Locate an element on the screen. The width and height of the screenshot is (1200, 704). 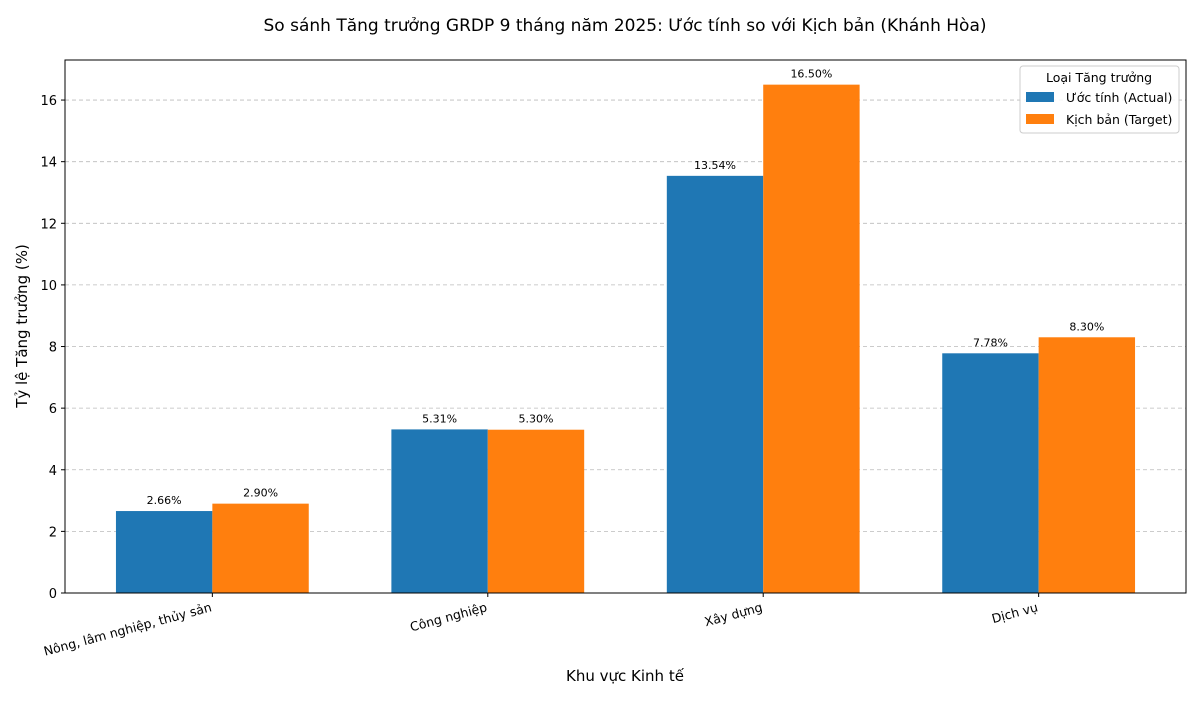
data-label: 2.66% is located at coordinates (164, 500).